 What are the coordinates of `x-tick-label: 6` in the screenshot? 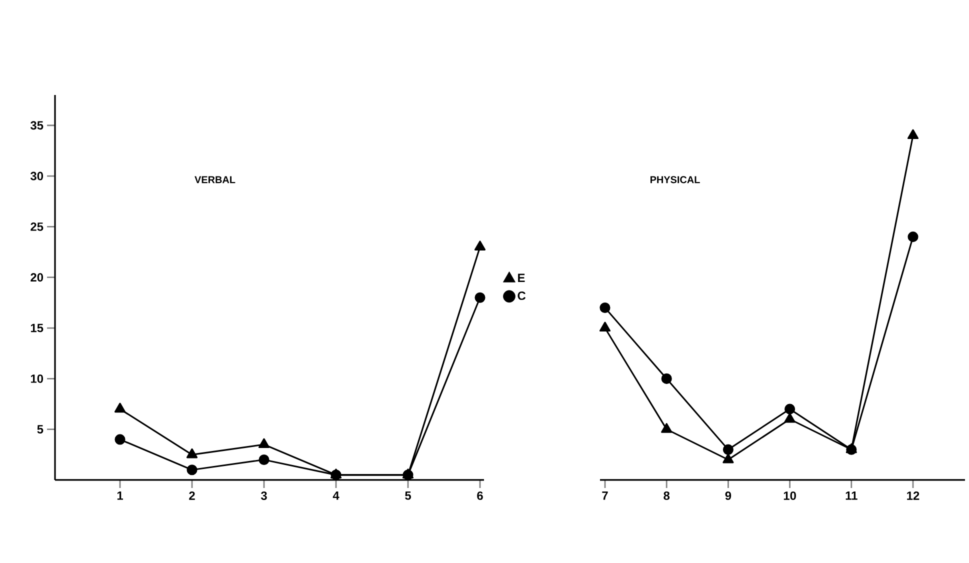 It's located at (480, 495).